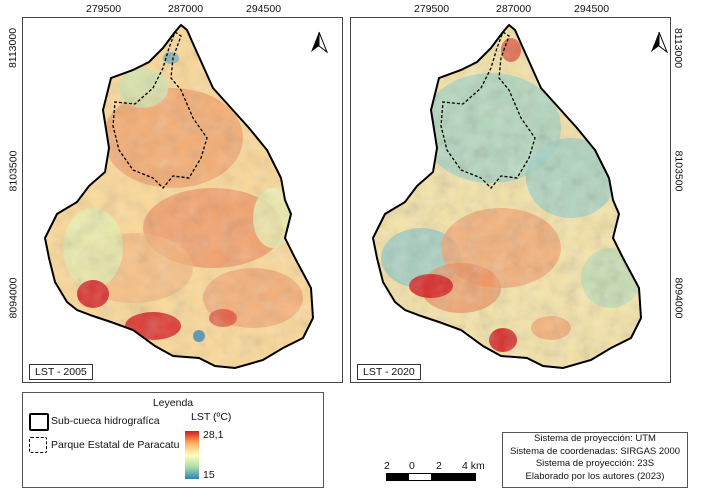  Describe the element at coordinates (595, 438) in the screenshot. I see `info-line: Sistema de proyección: UTM` at that location.